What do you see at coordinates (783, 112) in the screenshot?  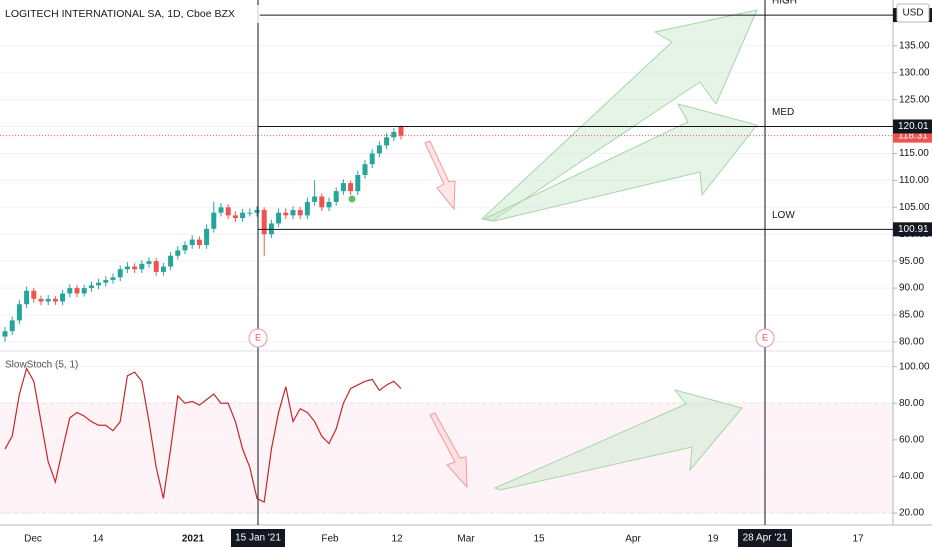 I see `level-name: MED` at bounding box center [783, 112].